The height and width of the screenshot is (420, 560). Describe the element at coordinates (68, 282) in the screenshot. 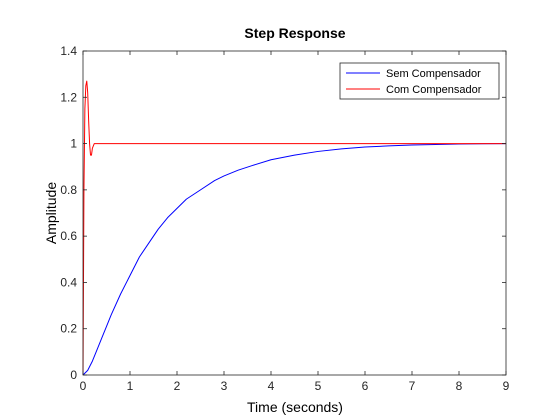

I see `y-tick-label: 0.4` at that location.